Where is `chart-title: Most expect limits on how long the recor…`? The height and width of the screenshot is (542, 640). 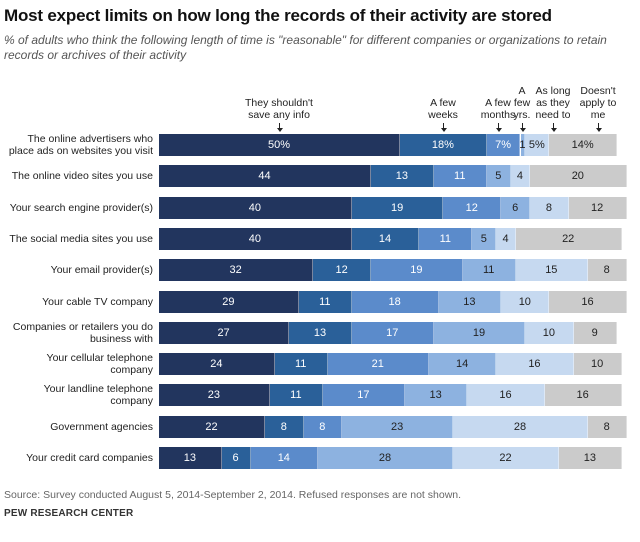
chart-title: Most expect limits on how long the recor… is located at coordinates (278, 15).